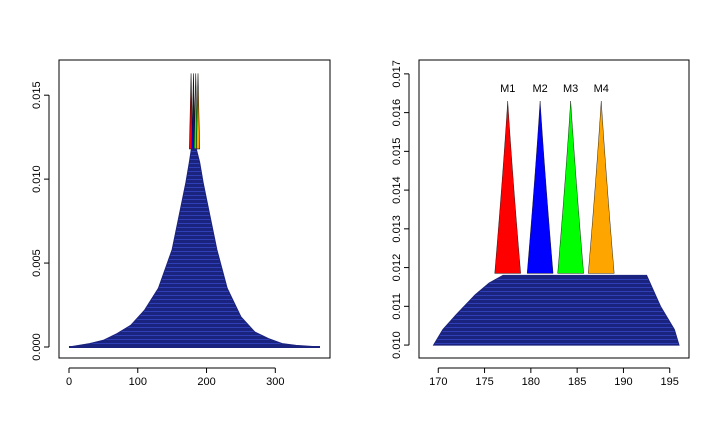 The width and height of the screenshot is (720, 432). Describe the element at coordinates (175, 377) in the screenshot. I see `left-x-axis: 0 100 200 300` at that location.